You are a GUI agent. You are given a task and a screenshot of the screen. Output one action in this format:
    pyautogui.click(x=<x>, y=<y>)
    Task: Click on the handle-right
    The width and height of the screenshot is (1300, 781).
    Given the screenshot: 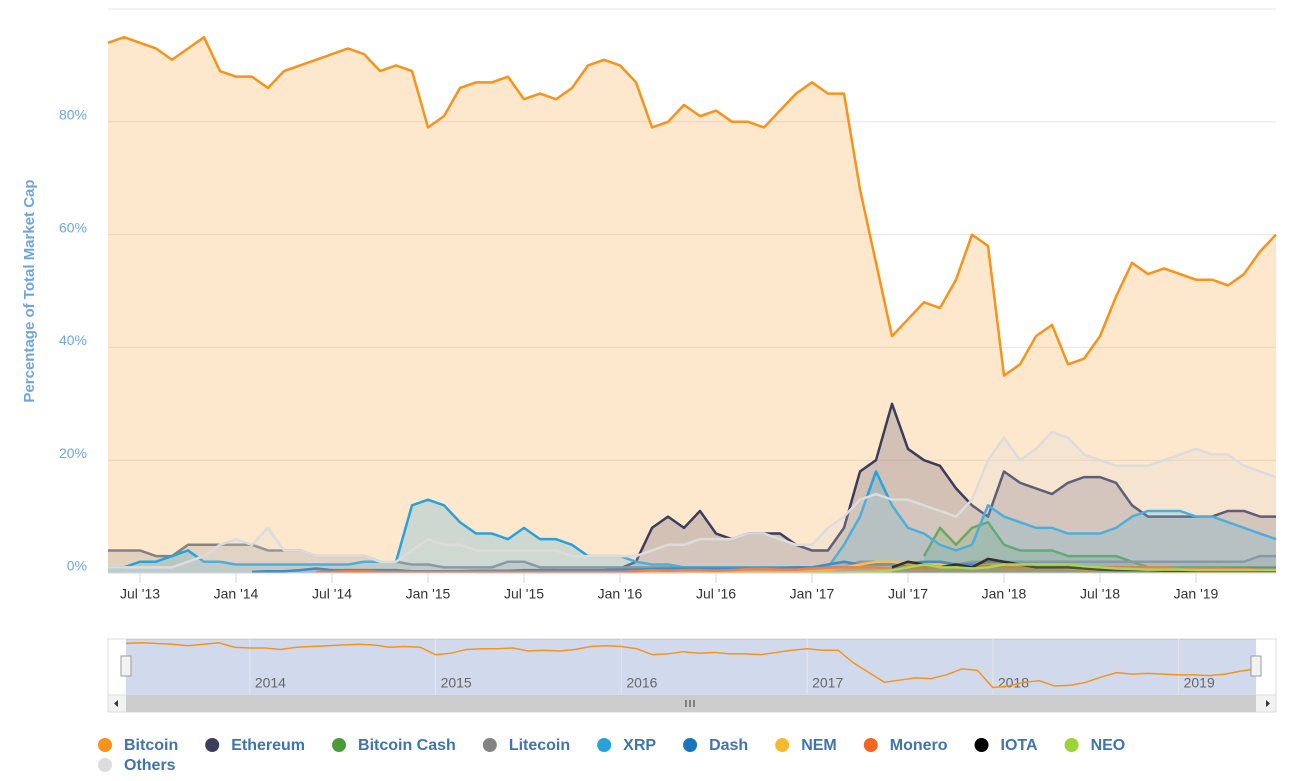 What is the action you would take?
    pyautogui.click(x=1256, y=666)
    